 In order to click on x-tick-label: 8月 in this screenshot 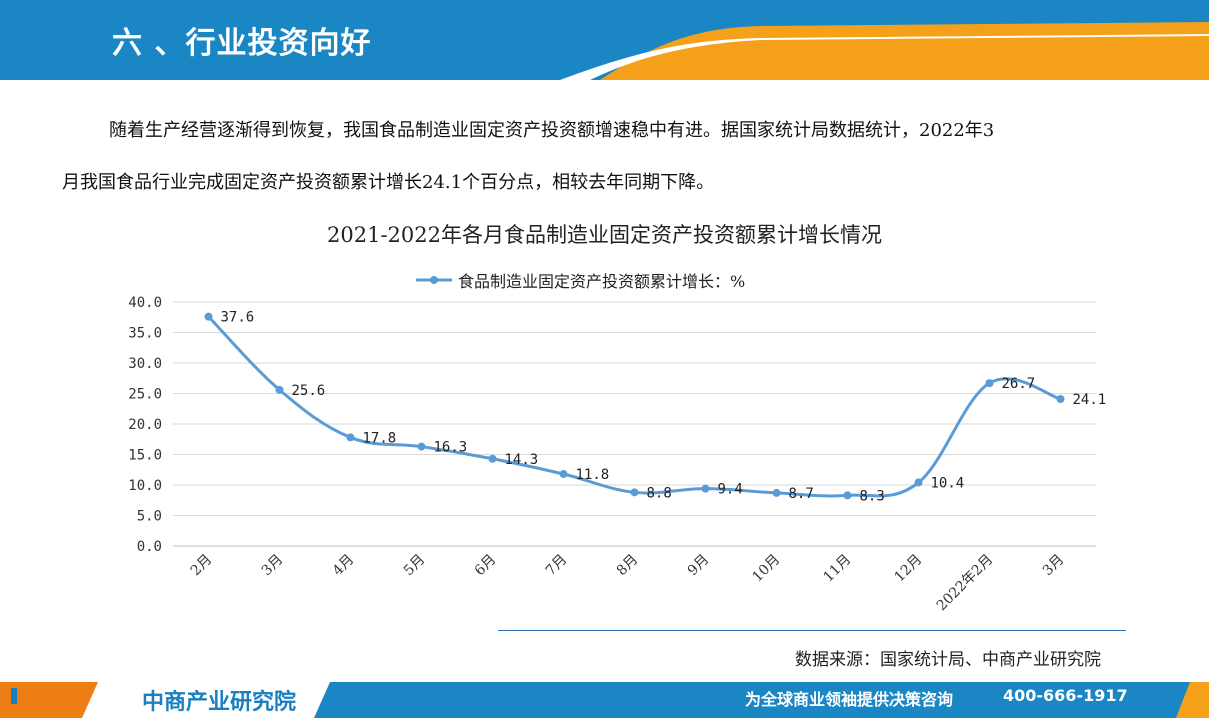, I will do `click(628, 566)`.